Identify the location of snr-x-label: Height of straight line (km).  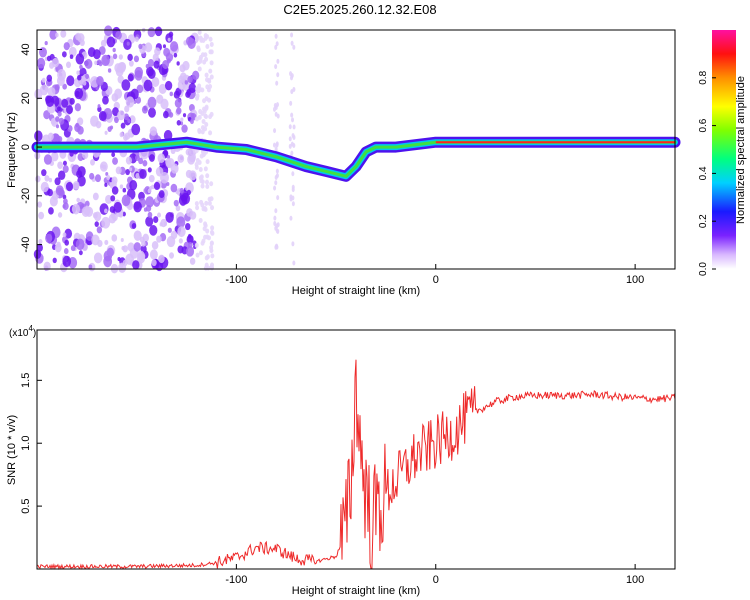
(356, 591).